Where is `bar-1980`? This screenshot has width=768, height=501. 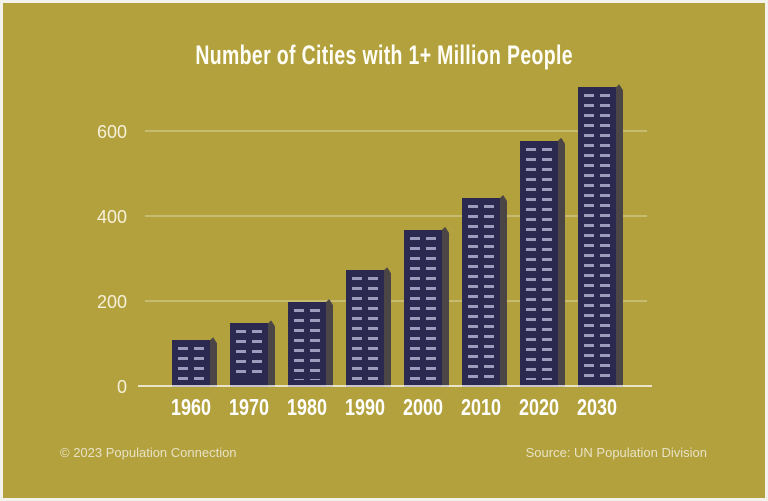
bar-1980 is located at coordinates (310, 343).